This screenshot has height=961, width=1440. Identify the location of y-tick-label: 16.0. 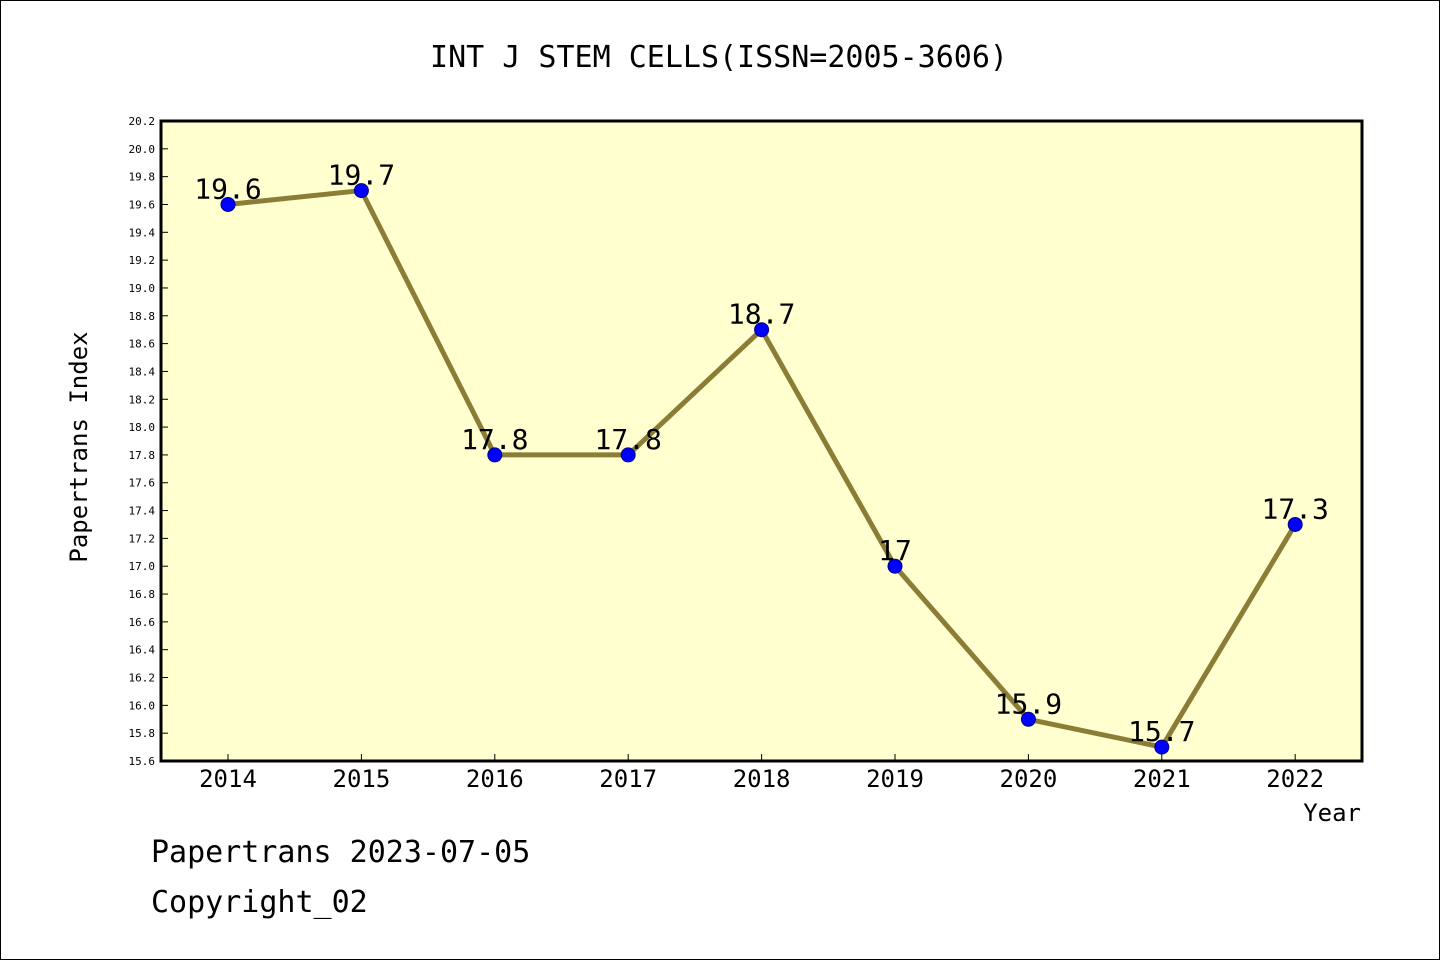
(142, 705).